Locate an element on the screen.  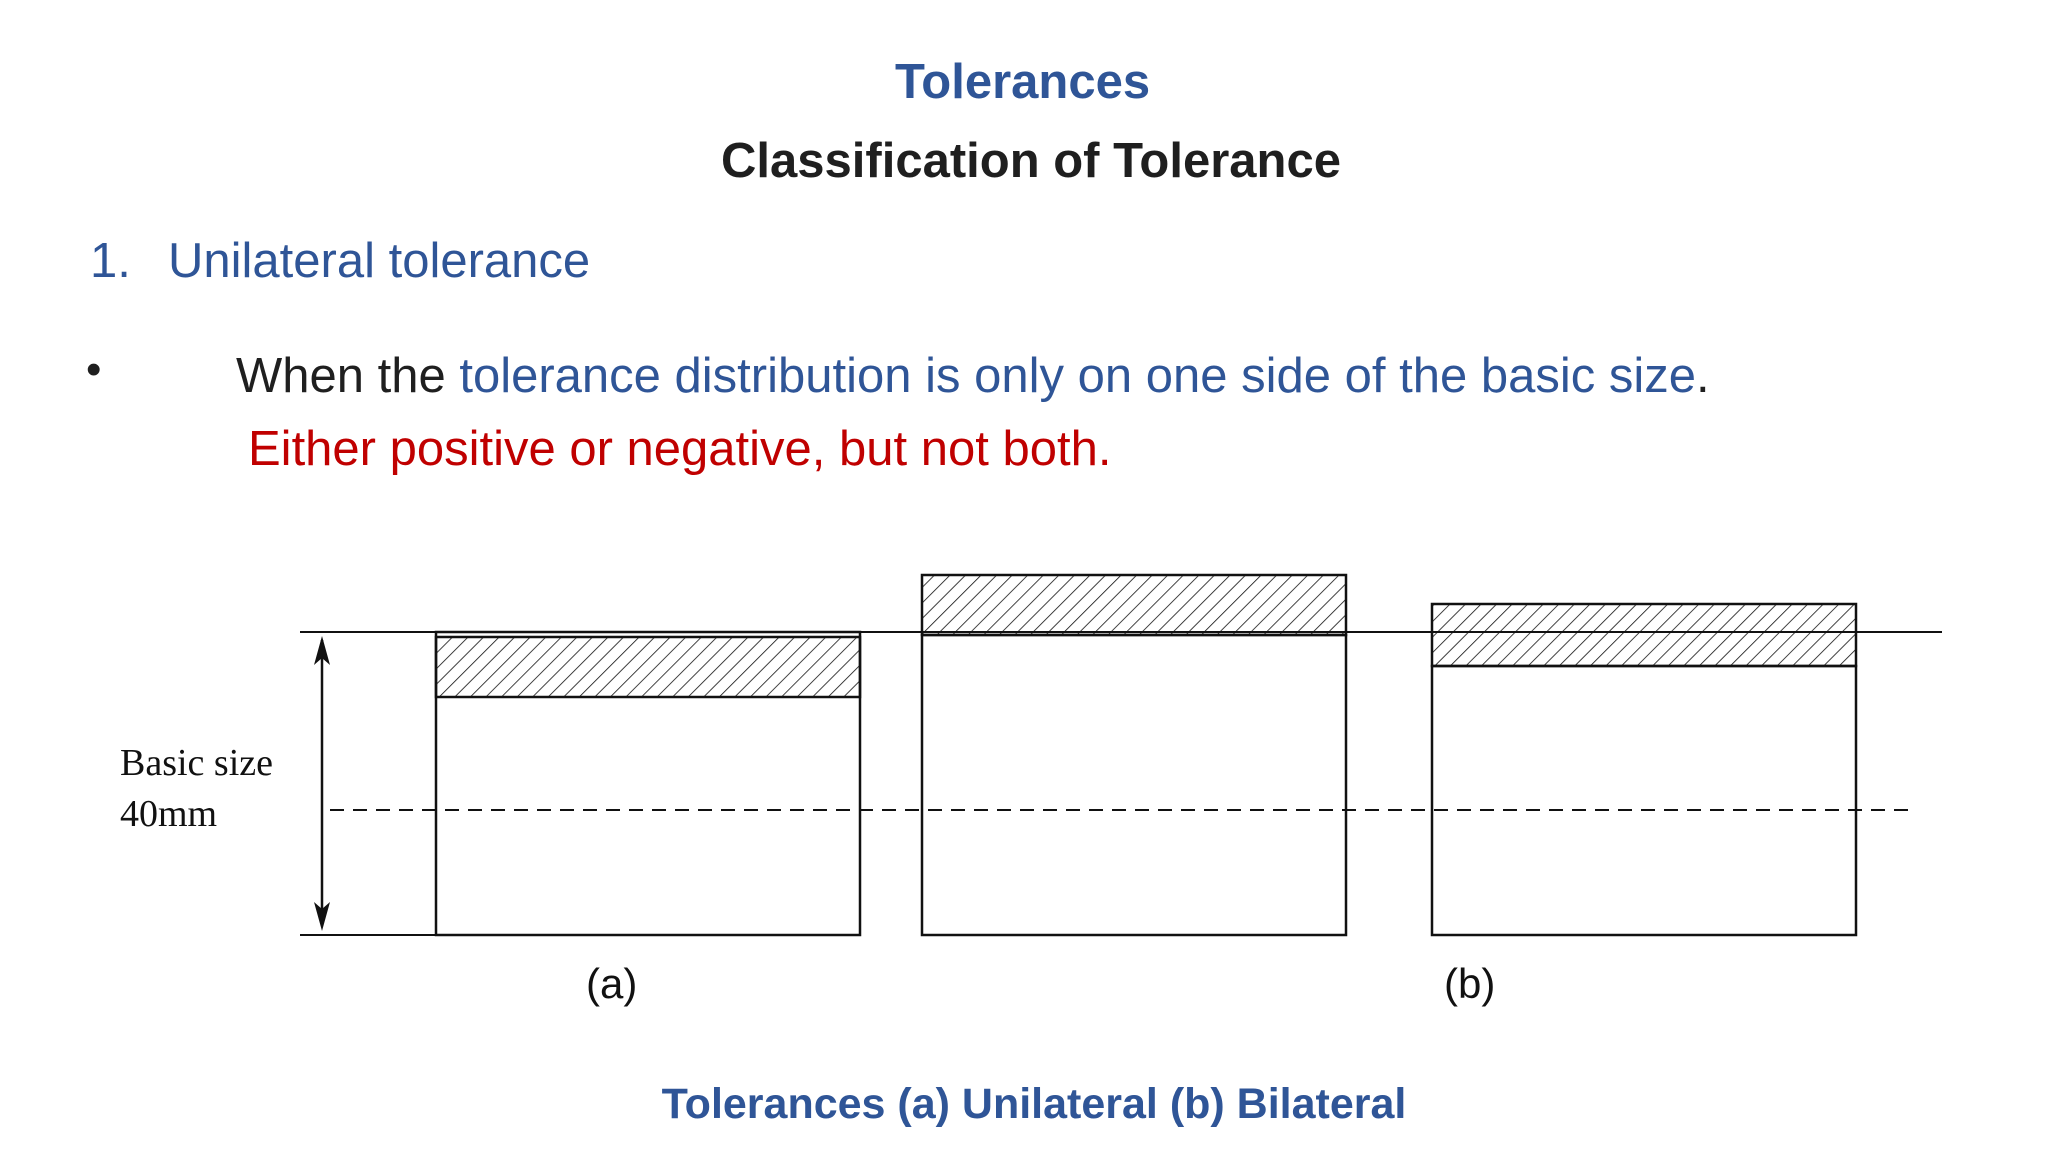
arrow-up-icon is located at coordinates (322, 650).